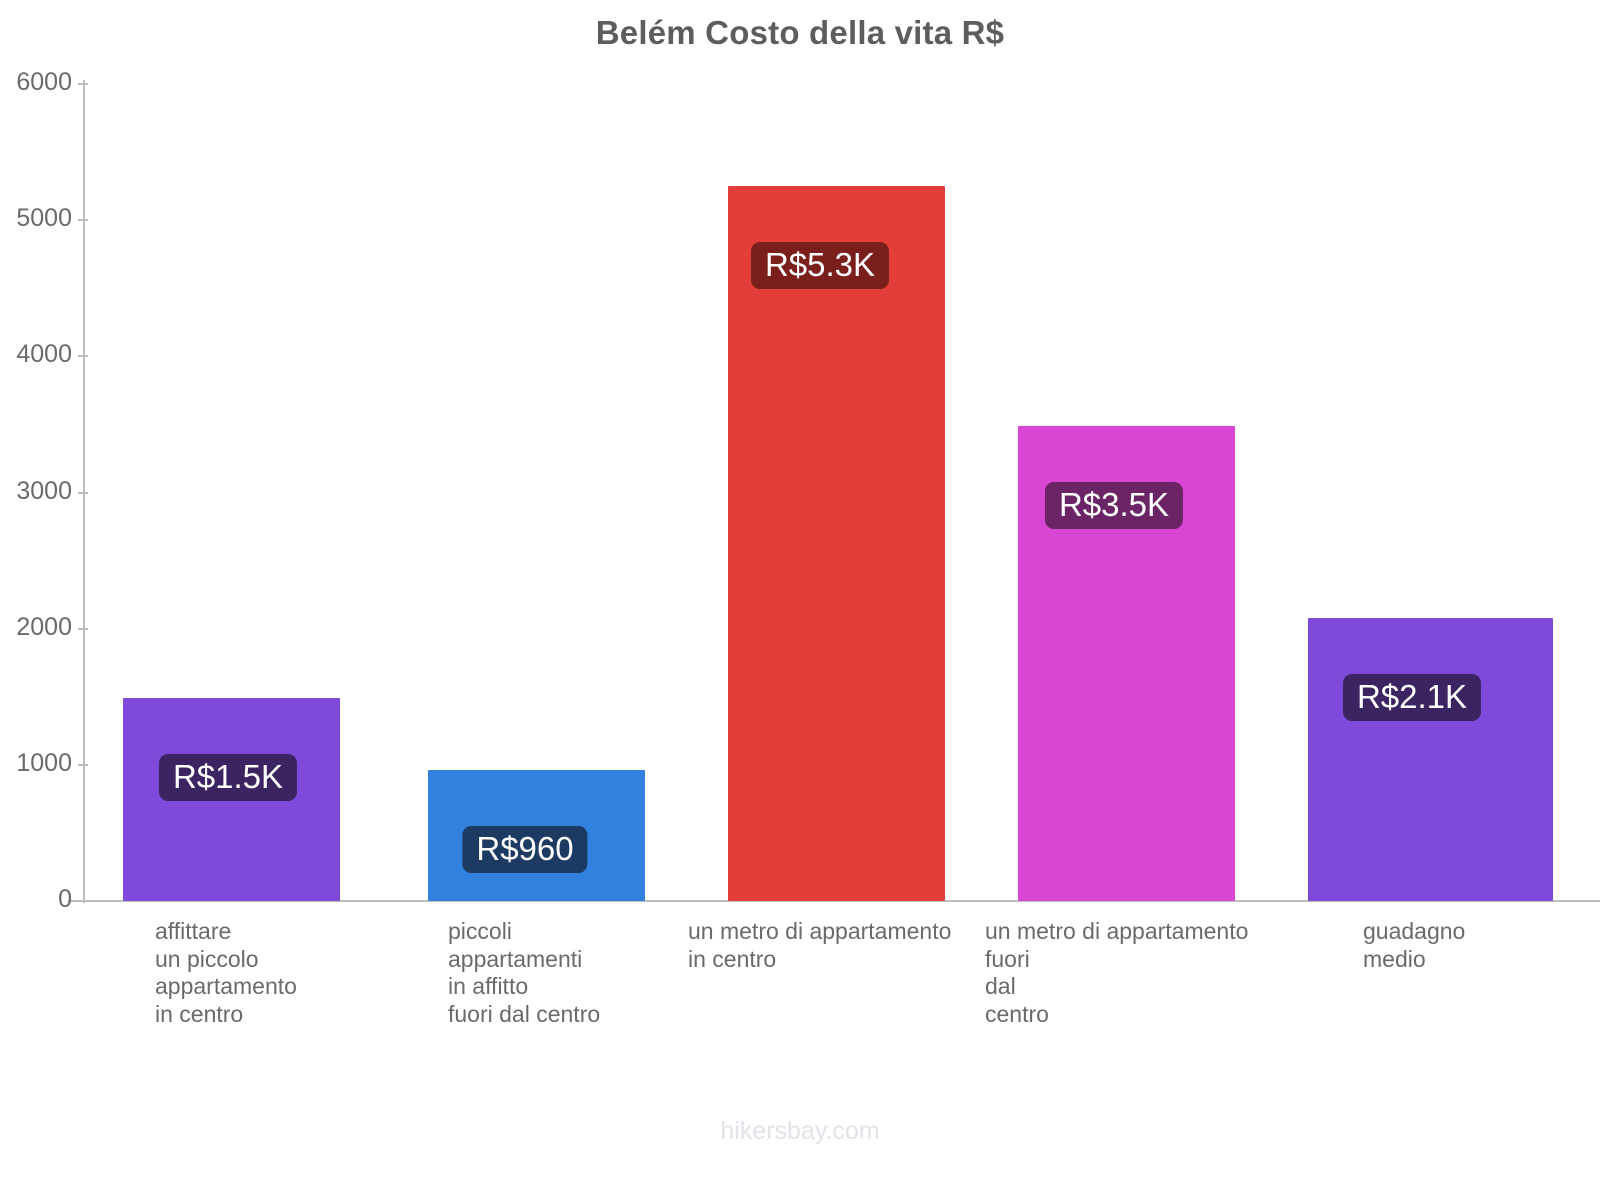  Describe the element at coordinates (525, 850) in the screenshot. I see `bar-value-label: R$960` at that location.